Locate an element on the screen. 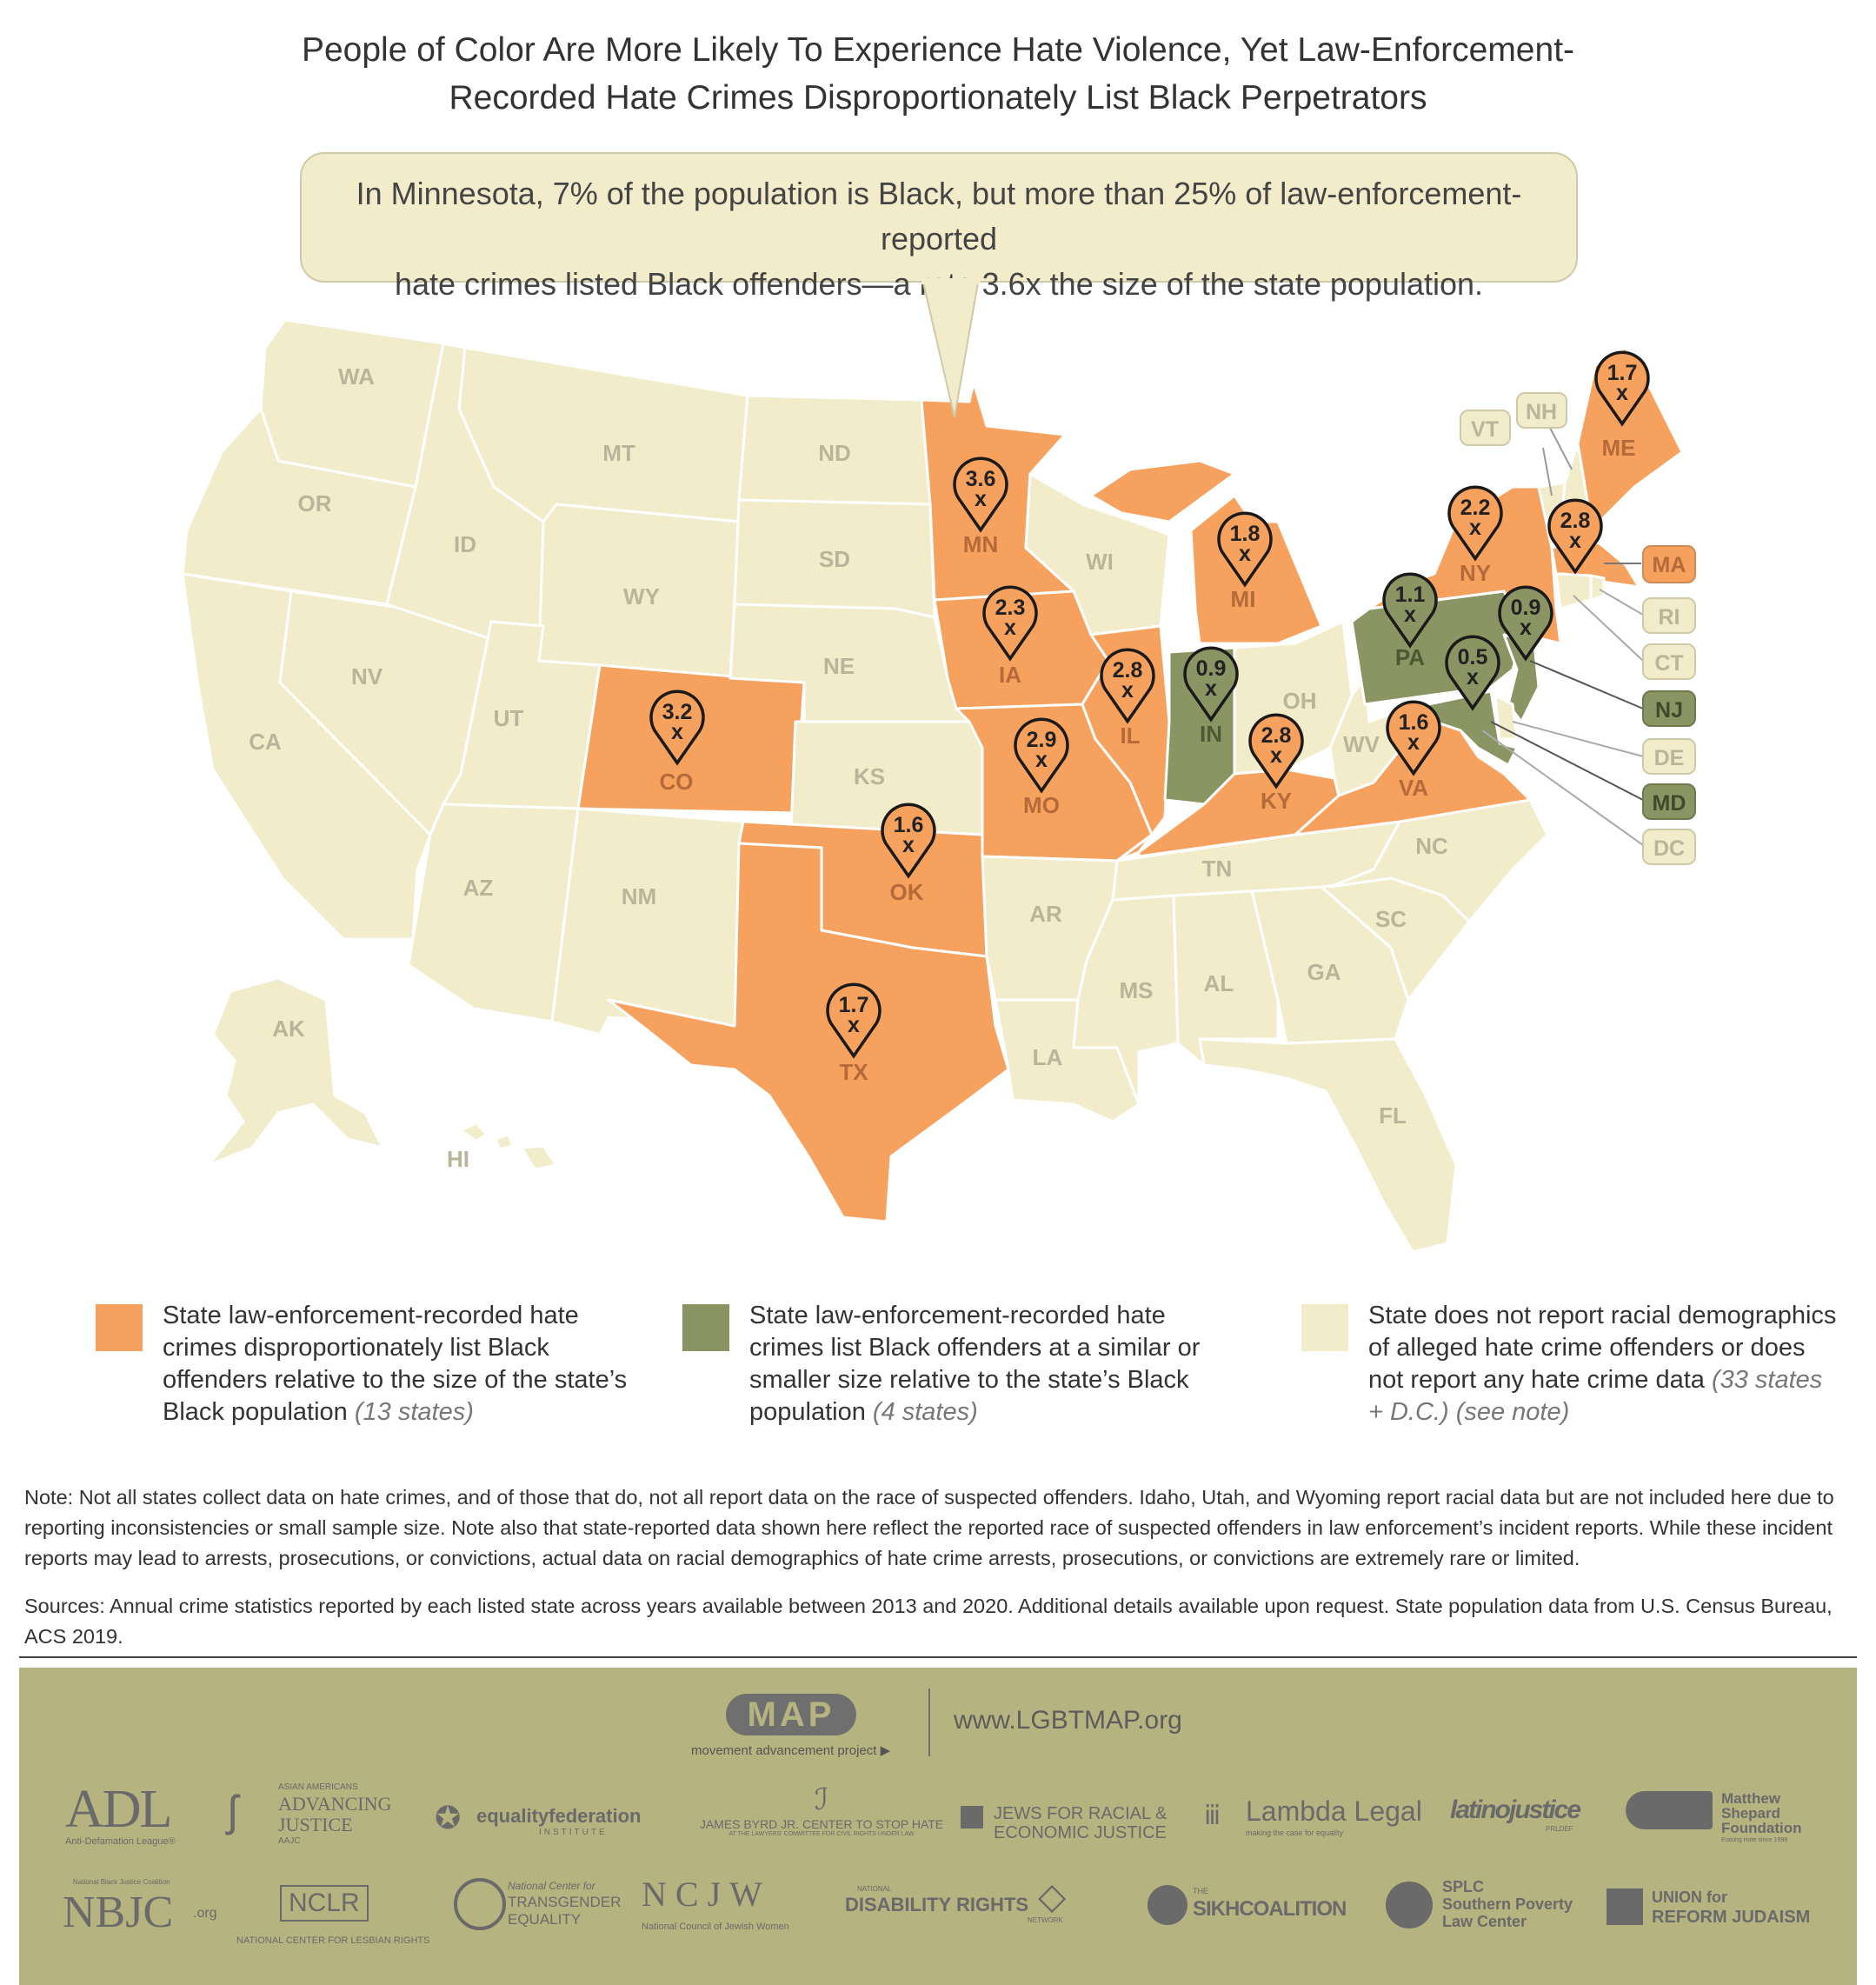 This screenshot has height=1985, width=1876. state-ri is located at coordinates (1597, 588).